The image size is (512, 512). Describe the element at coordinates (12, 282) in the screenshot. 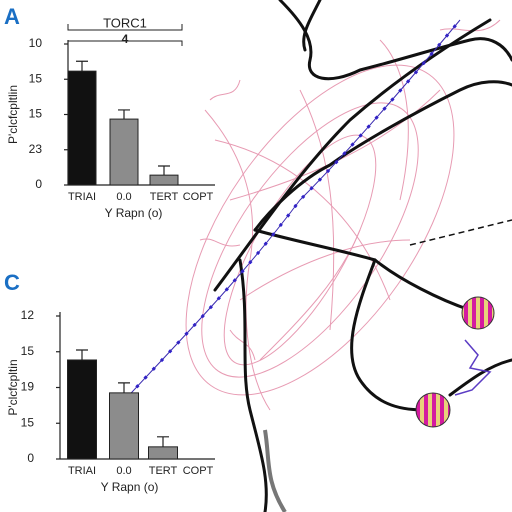

I see `panel-label: C` at that location.